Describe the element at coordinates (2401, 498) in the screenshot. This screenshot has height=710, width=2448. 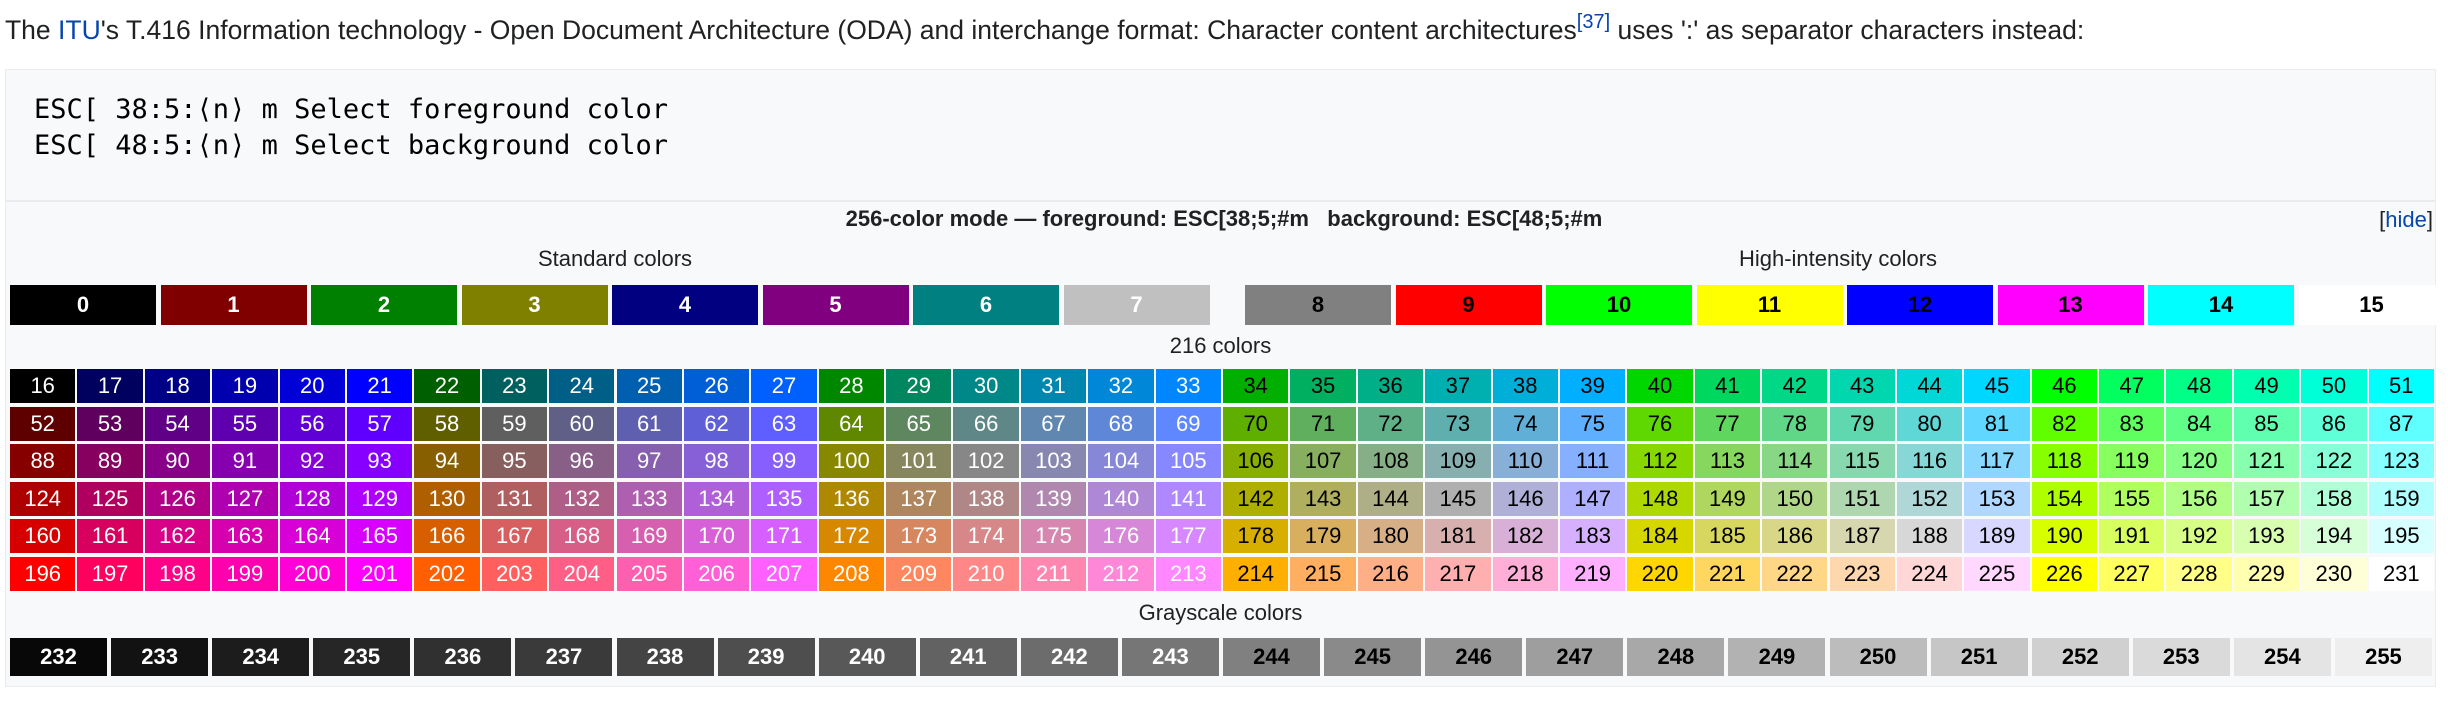
I see `cube-color-swatch: 159` at that location.